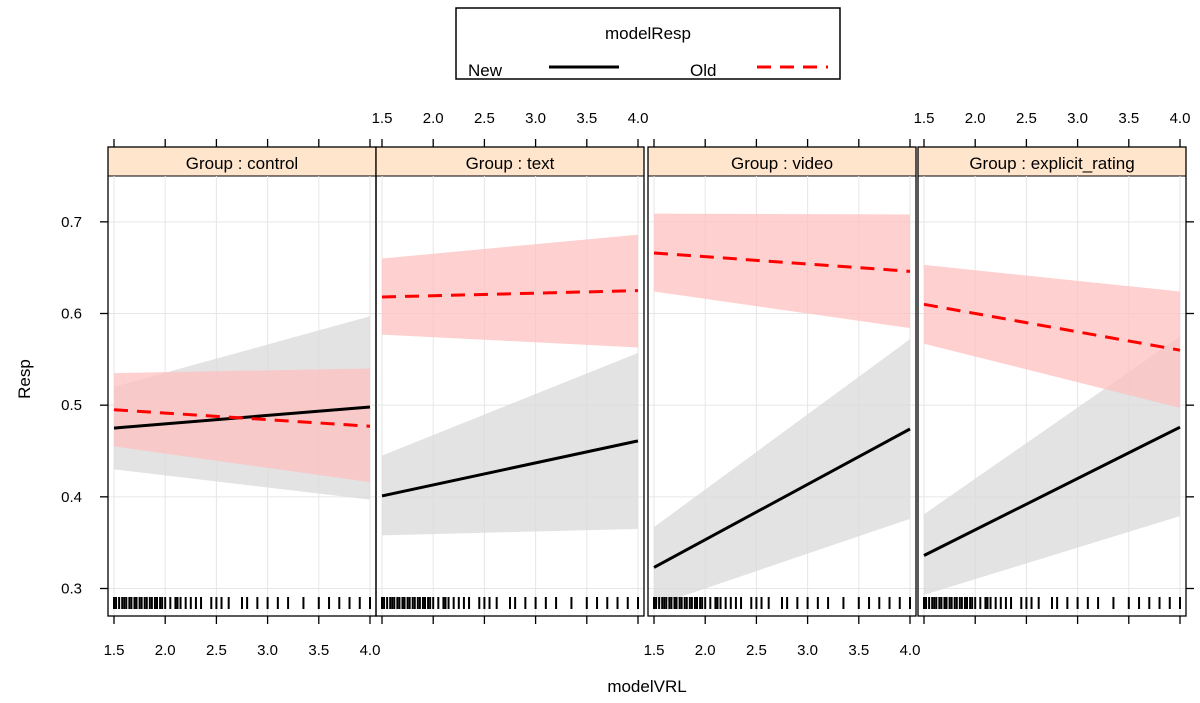  What do you see at coordinates (782, 163) in the screenshot?
I see `panel-strip-label: Group : video` at bounding box center [782, 163].